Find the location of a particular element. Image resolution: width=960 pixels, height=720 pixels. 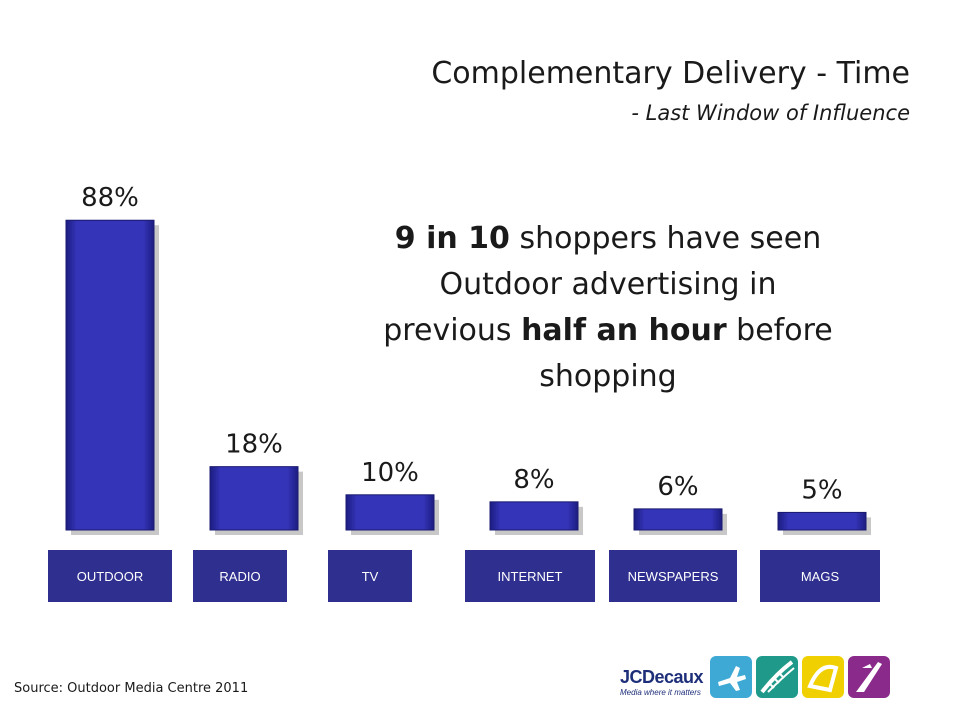

callout-bold-1: 9 in 10 is located at coordinates (452, 238).